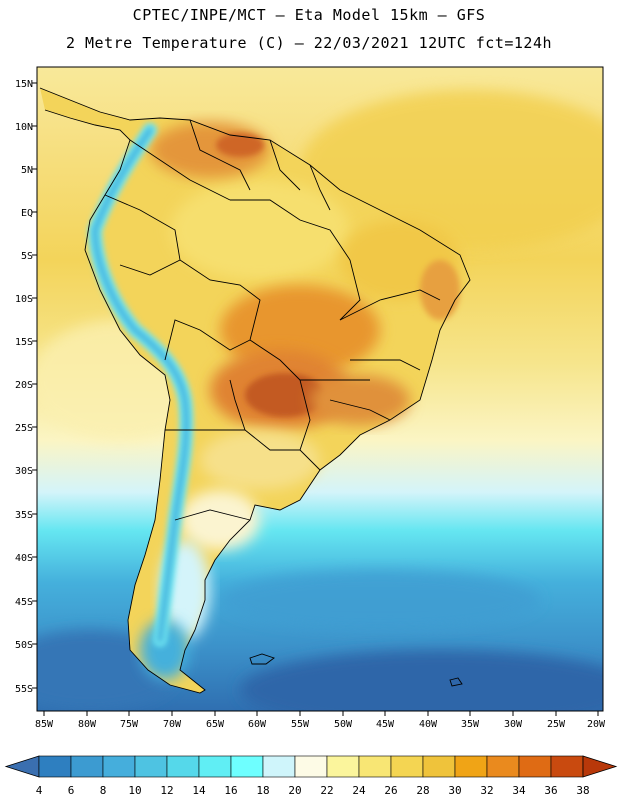 The height and width of the screenshot is (800, 618). Describe the element at coordinates (519, 790) in the screenshot. I see `colorbar-label: 34` at that location.